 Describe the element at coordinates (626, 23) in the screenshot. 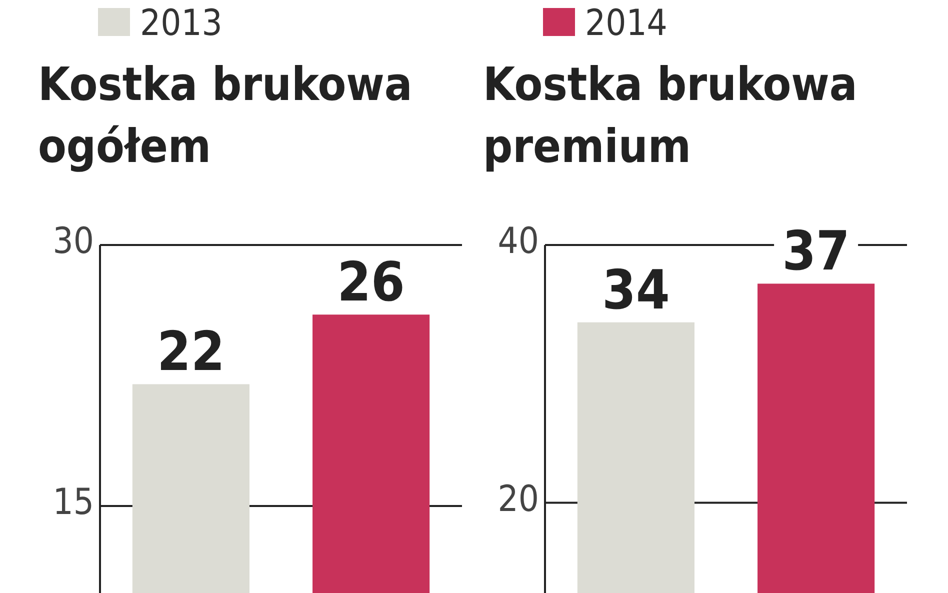

I see `legend-label: 2014` at that location.